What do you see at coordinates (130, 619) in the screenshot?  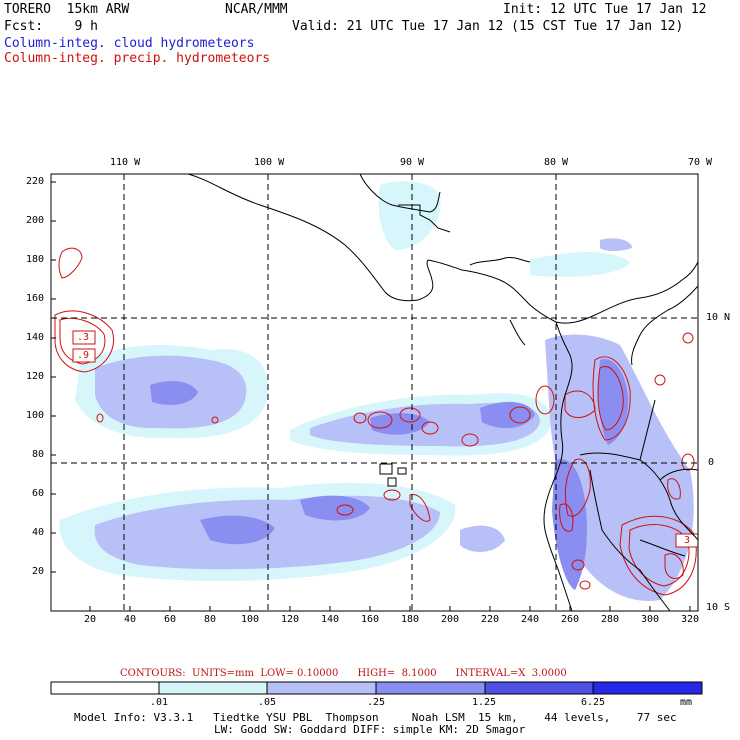 I see `x-label: 40` at bounding box center [130, 619].